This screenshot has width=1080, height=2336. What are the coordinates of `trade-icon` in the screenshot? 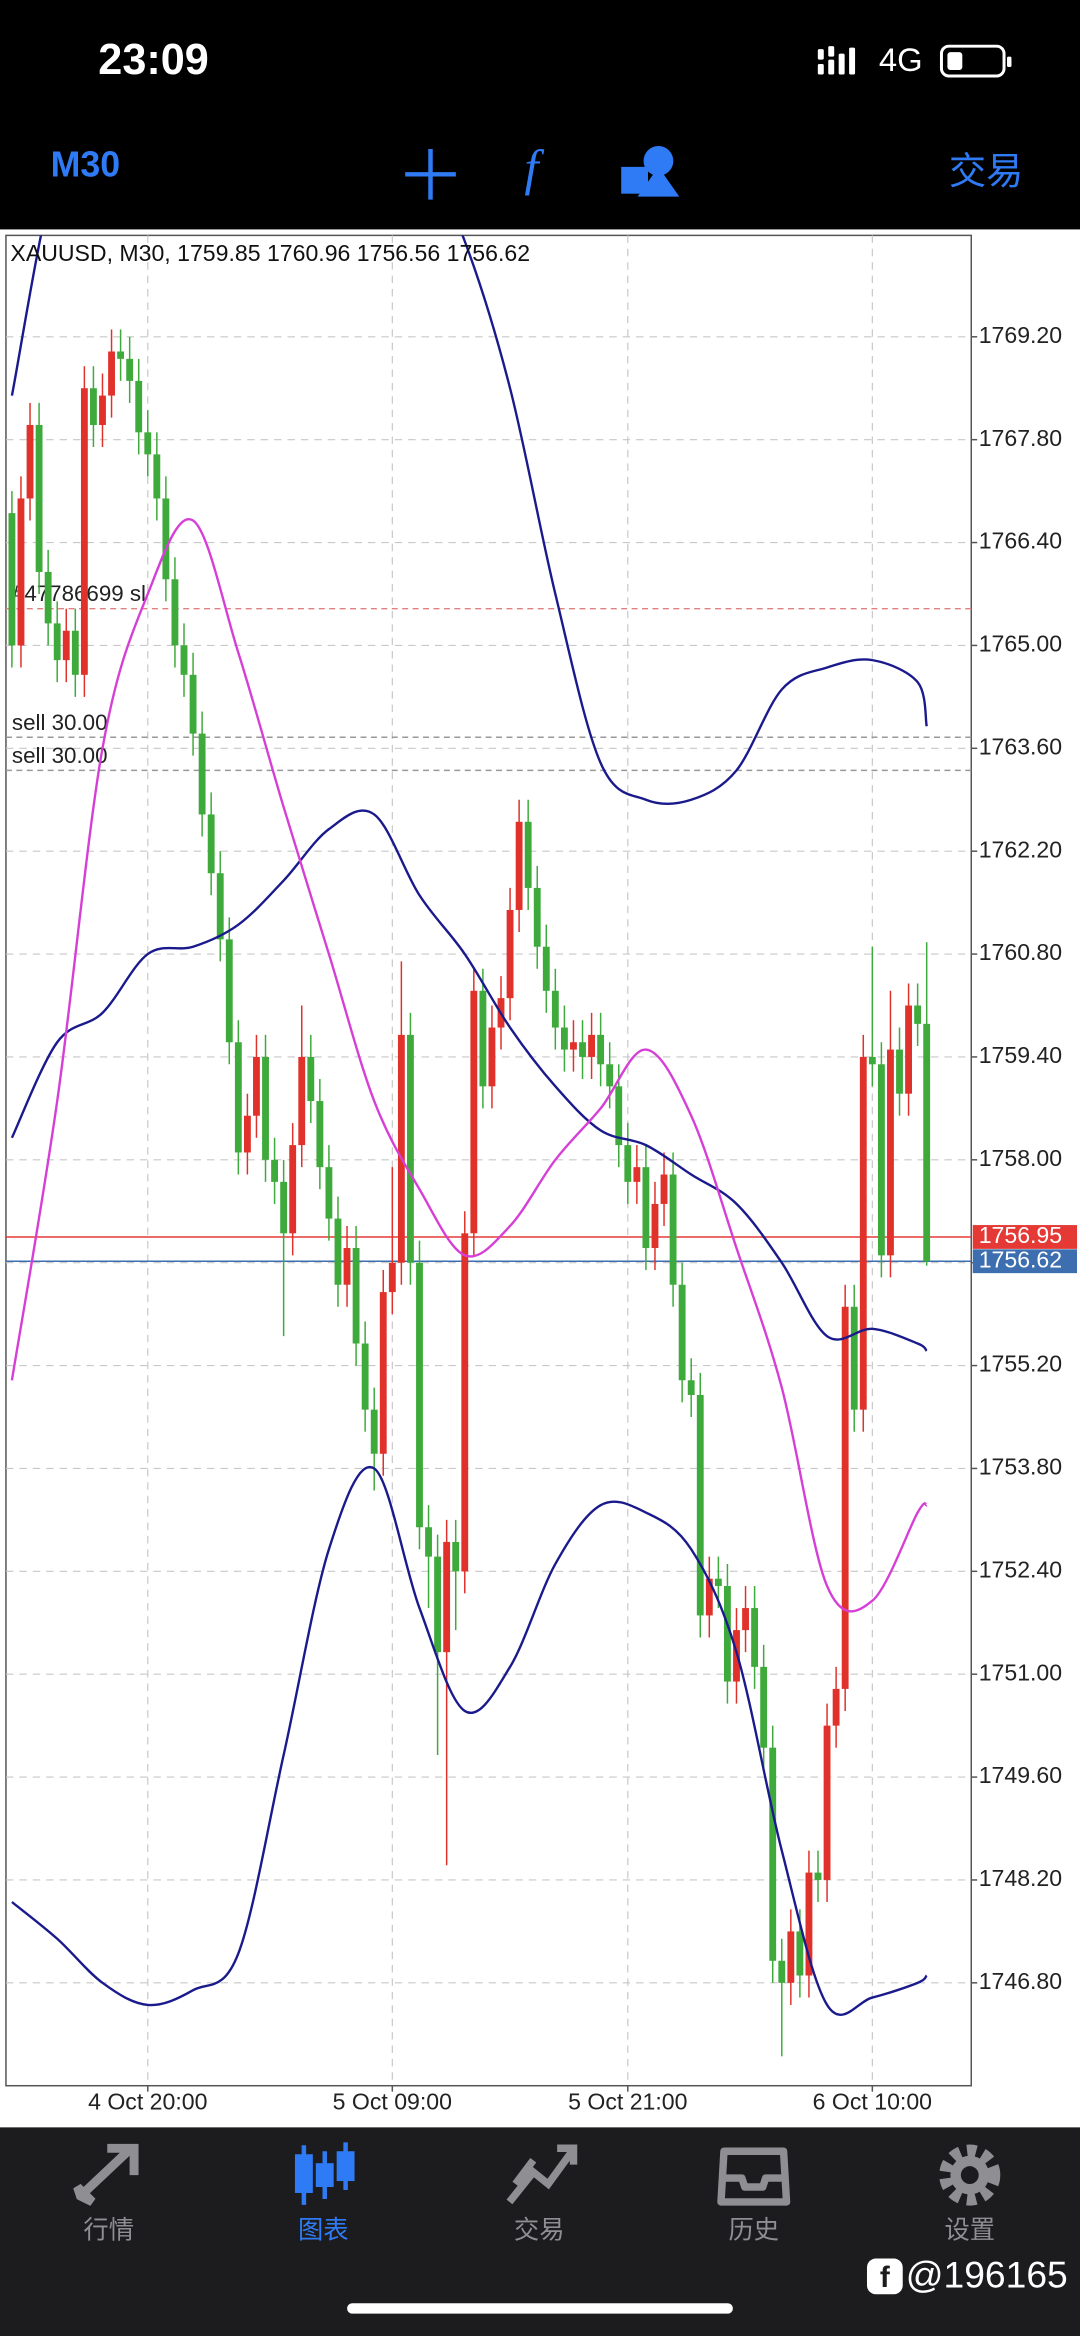 It's located at (542, 2174).